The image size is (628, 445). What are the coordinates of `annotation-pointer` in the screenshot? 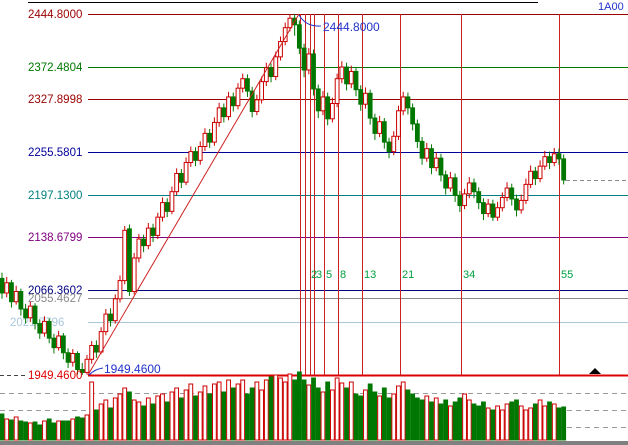 It's located at (96, 371).